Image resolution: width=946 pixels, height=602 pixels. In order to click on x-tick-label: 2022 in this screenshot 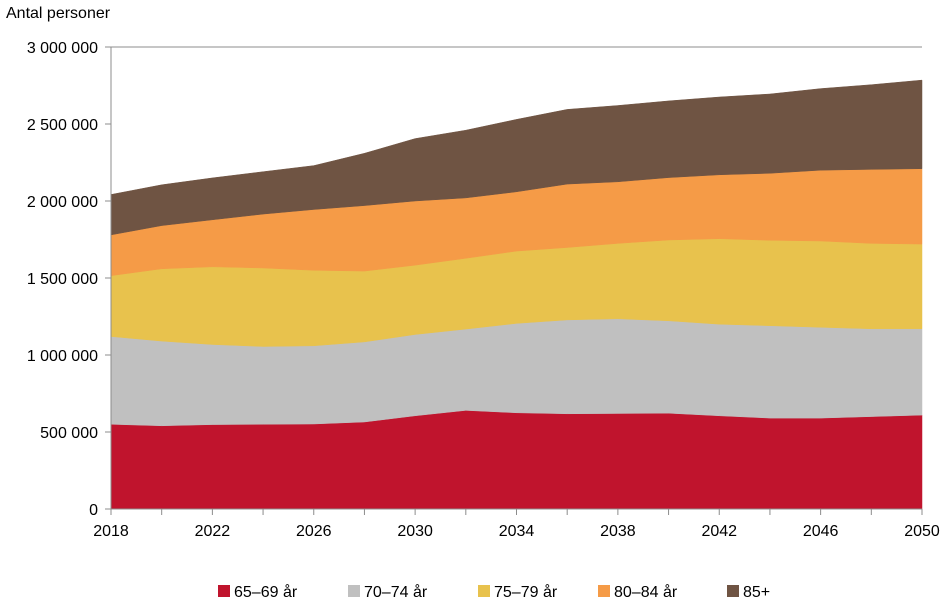, I will do `click(213, 531)`.